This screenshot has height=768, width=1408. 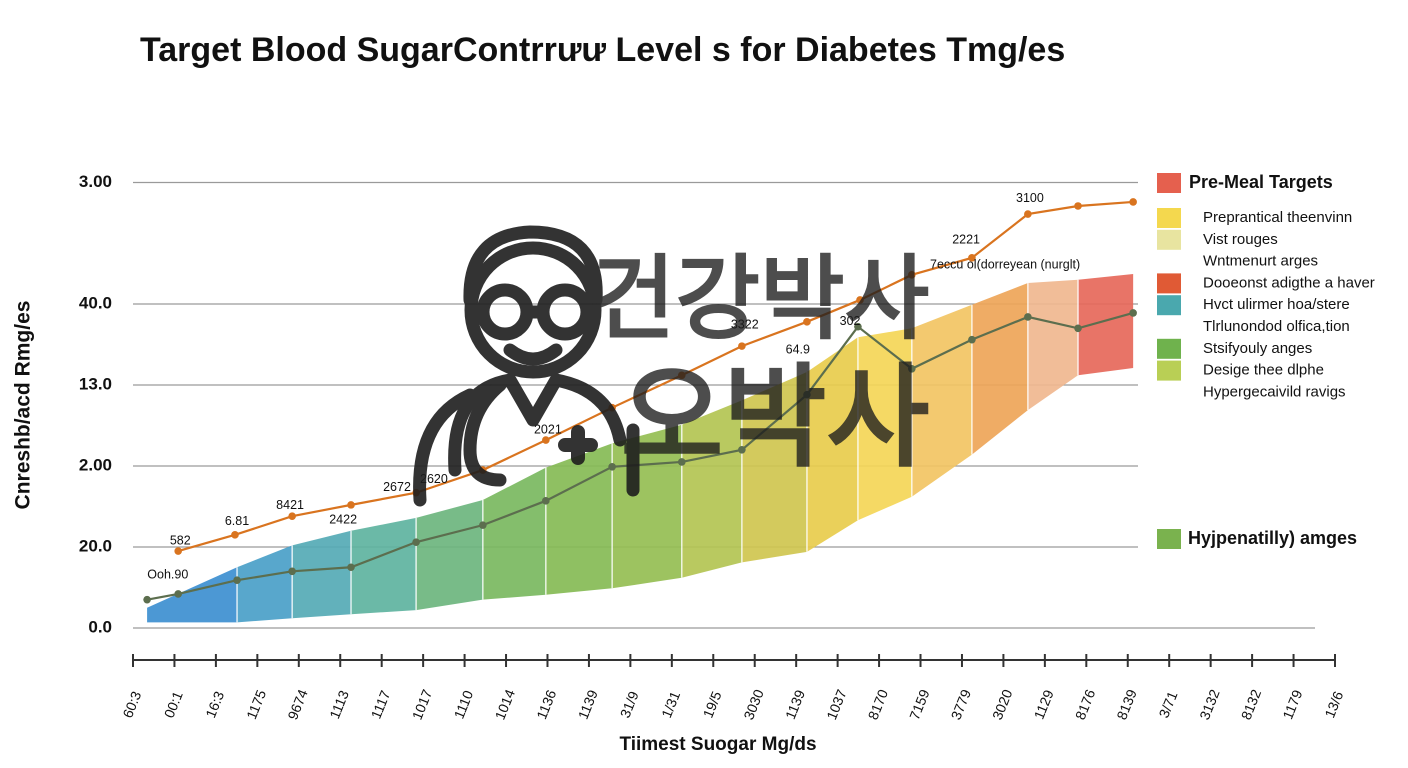 What do you see at coordinates (339, 704) in the screenshot?
I see `x-tick-label: 1113` at bounding box center [339, 704].